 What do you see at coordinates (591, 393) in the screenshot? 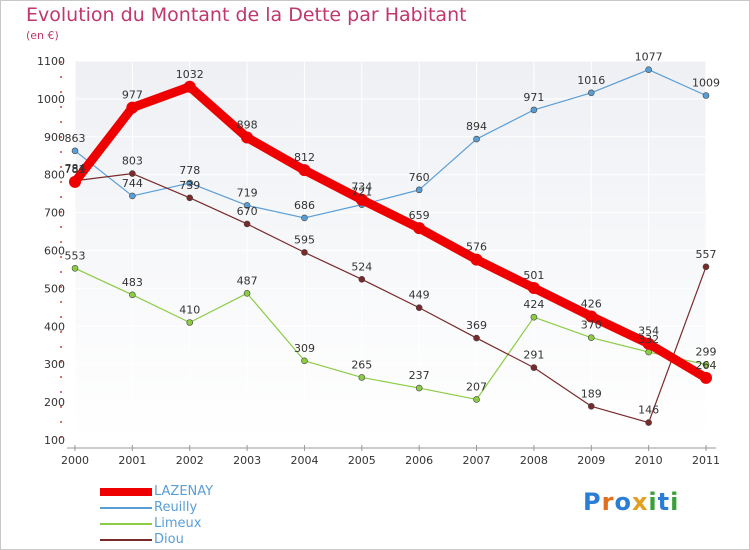
I see `data-label-diou: 189` at bounding box center [591, 393].